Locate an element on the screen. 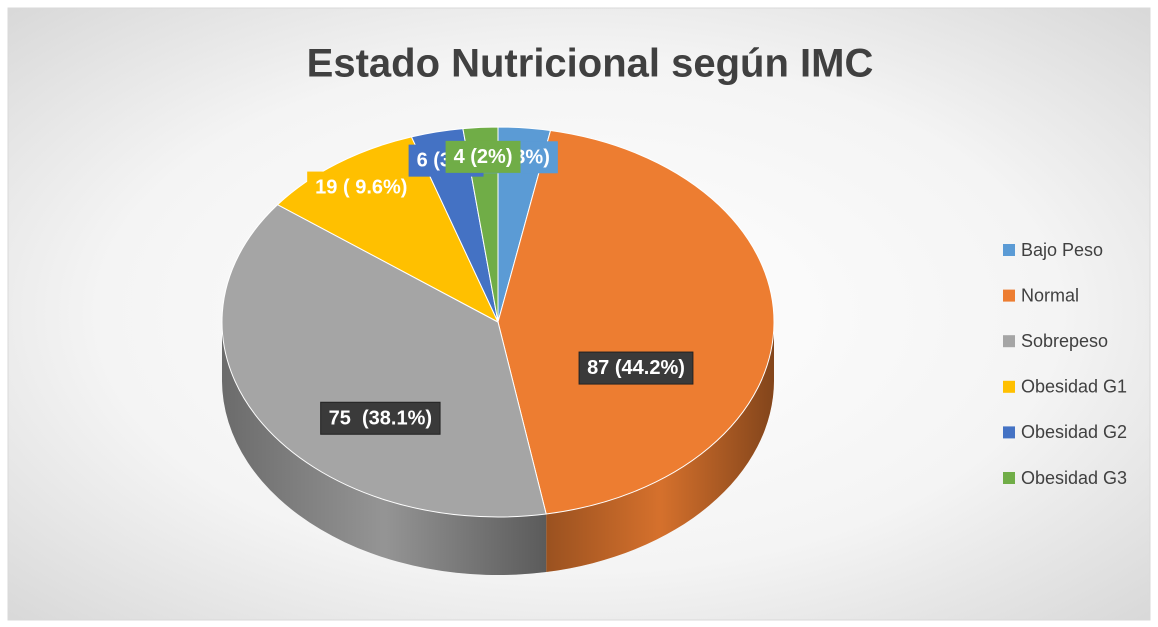 This screenshot has width=1158, height=627. data-label-group: 87 (44.2%) is located at coordinates (636, 368).